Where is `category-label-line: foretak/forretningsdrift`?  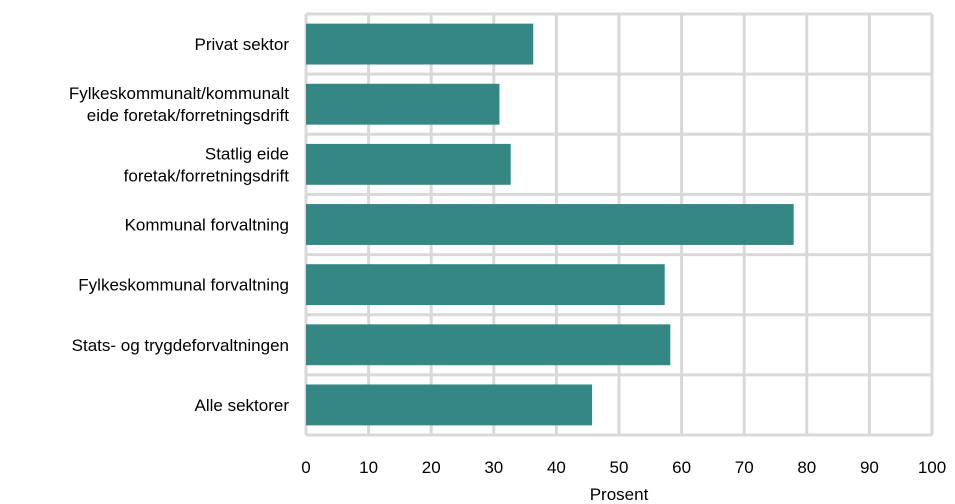
category-label-line: foretak/forretningsdrift is located at coordinates (207, 175).